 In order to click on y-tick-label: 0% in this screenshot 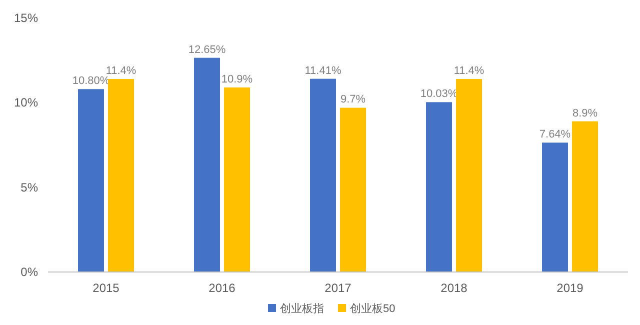, I will do `click(29, 272)`.